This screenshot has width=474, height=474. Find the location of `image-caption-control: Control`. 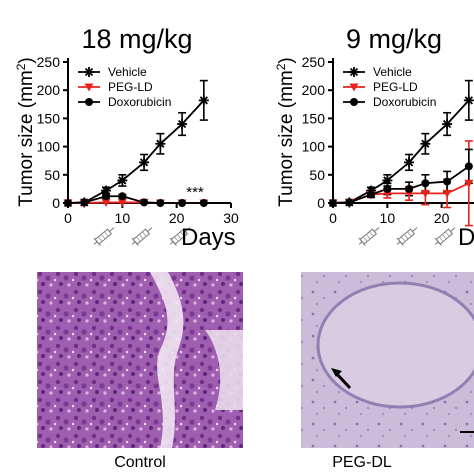

image-caption-control: Control is located at coordinates (140, 462).